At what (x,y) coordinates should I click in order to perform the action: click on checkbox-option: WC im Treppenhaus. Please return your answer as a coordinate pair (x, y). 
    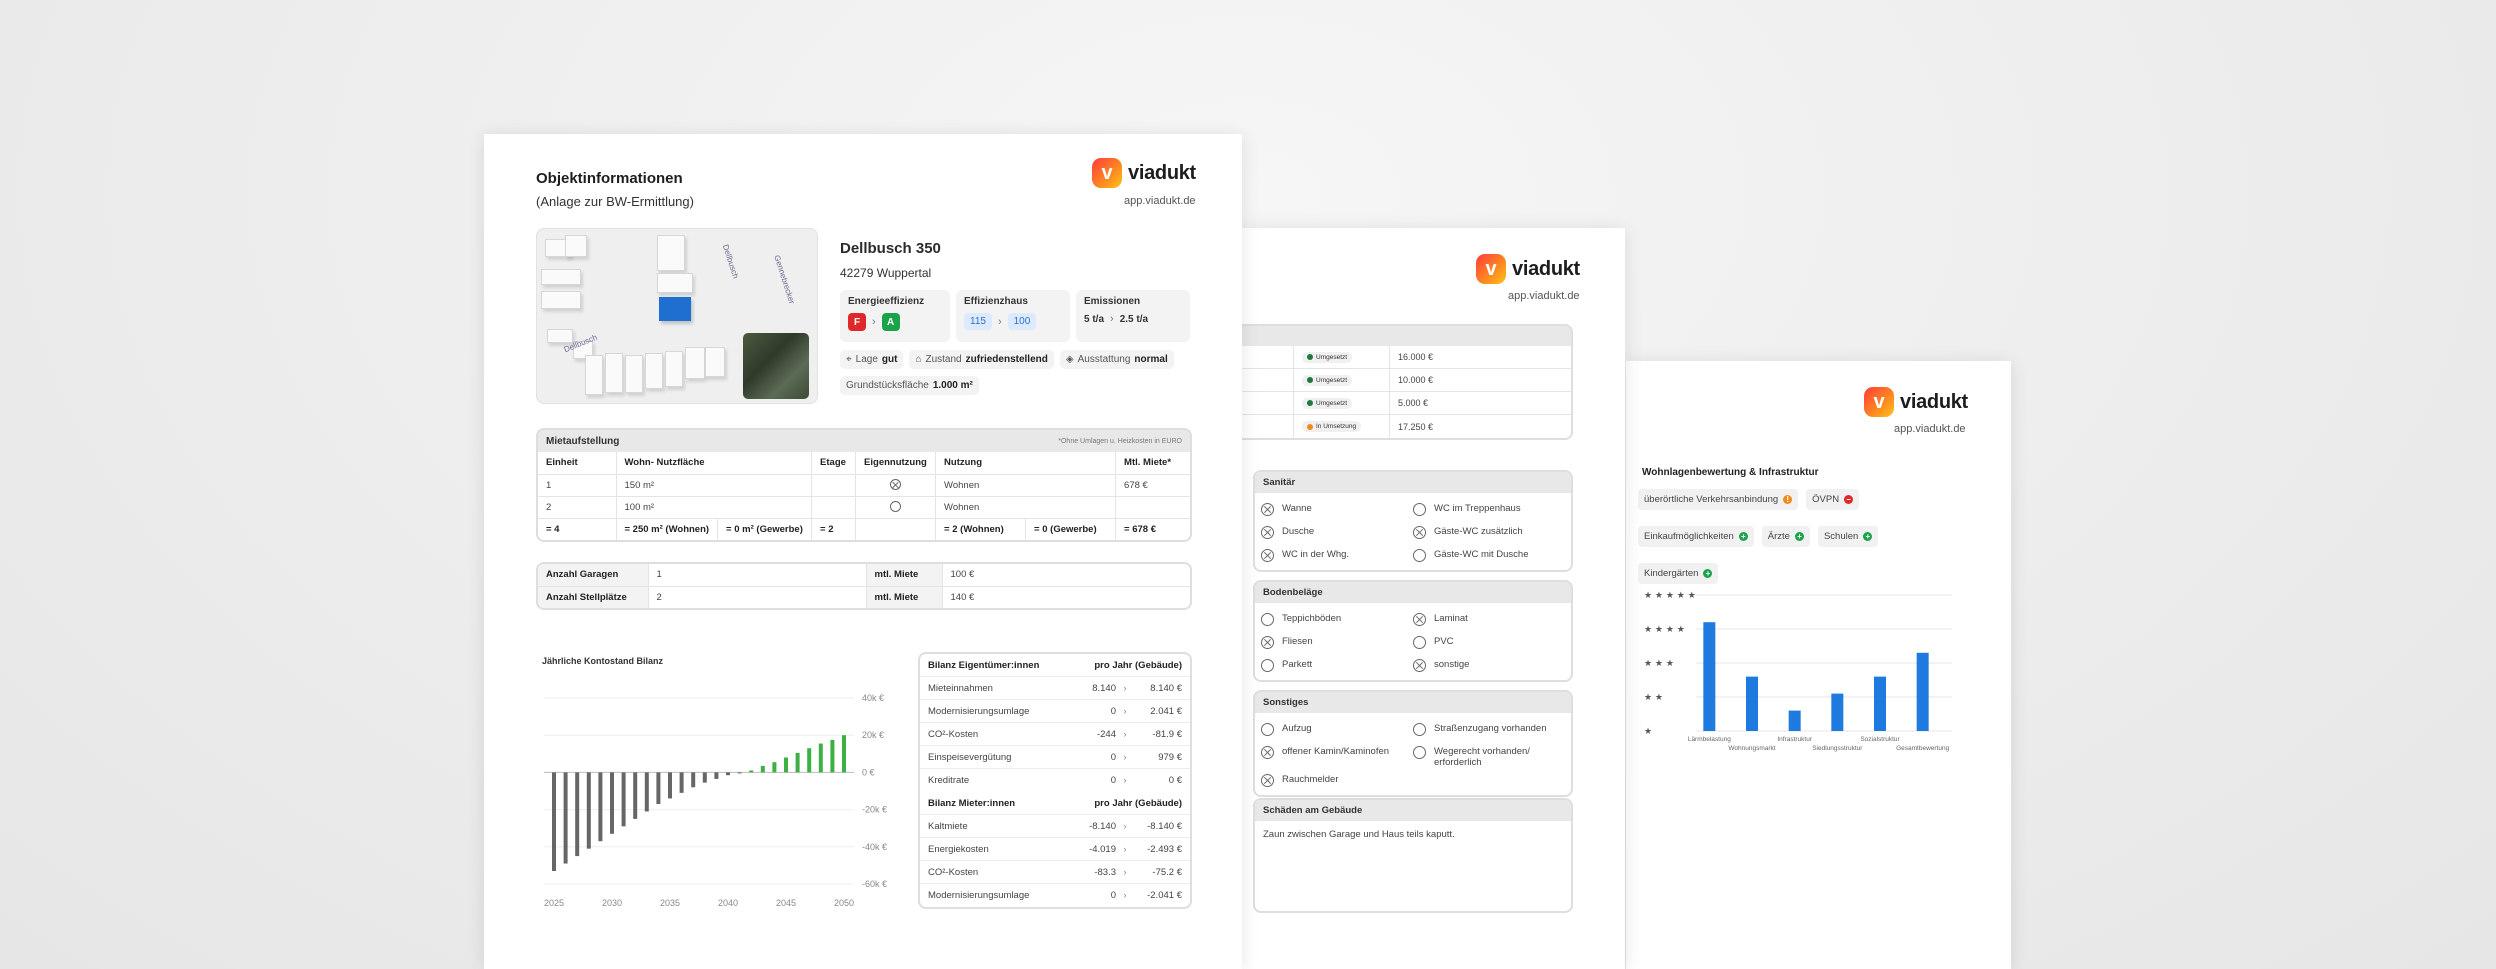
    Looking at the image, I should click on (1489, 508).